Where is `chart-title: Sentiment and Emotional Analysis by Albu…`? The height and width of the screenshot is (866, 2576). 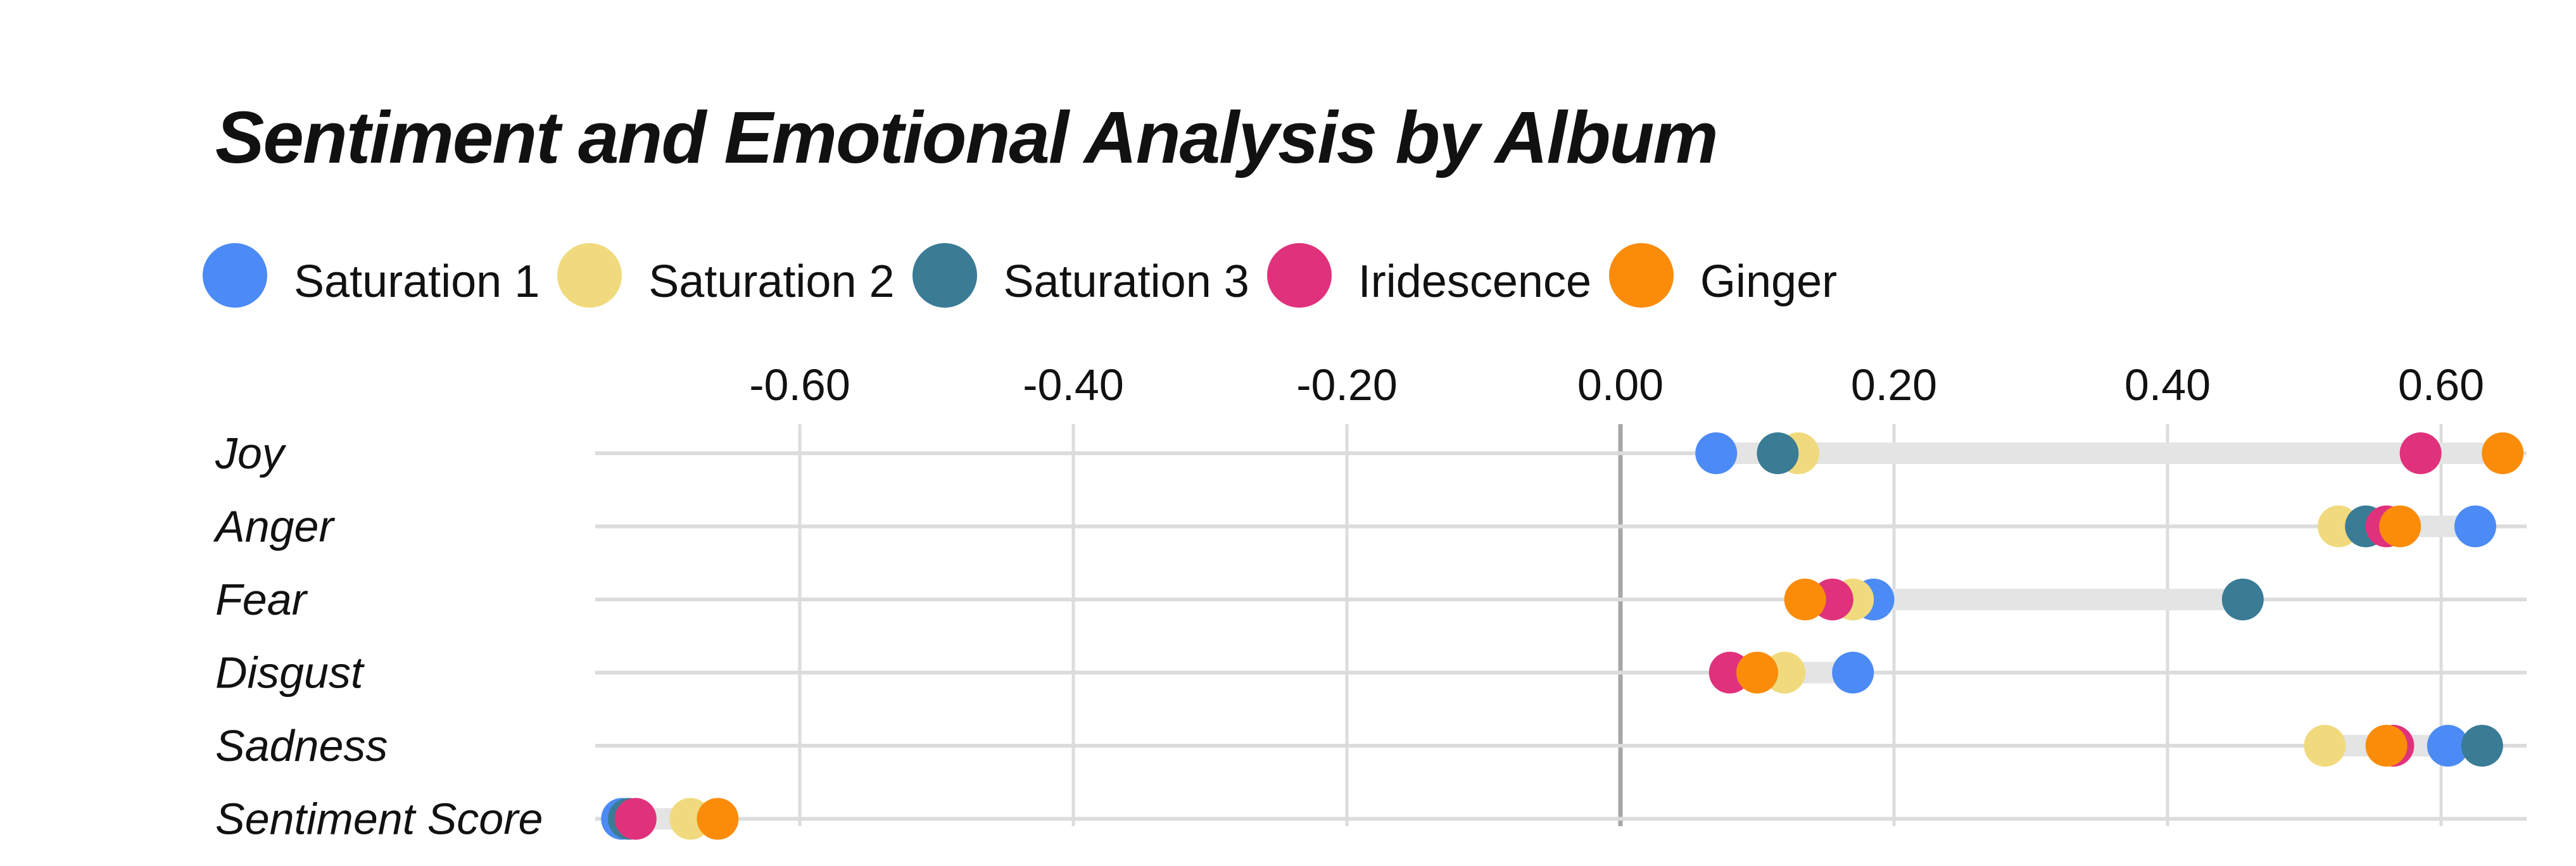 chart-title: Sentiment and Emotional Analysis by Albu… is located at coordinates (967, 137).